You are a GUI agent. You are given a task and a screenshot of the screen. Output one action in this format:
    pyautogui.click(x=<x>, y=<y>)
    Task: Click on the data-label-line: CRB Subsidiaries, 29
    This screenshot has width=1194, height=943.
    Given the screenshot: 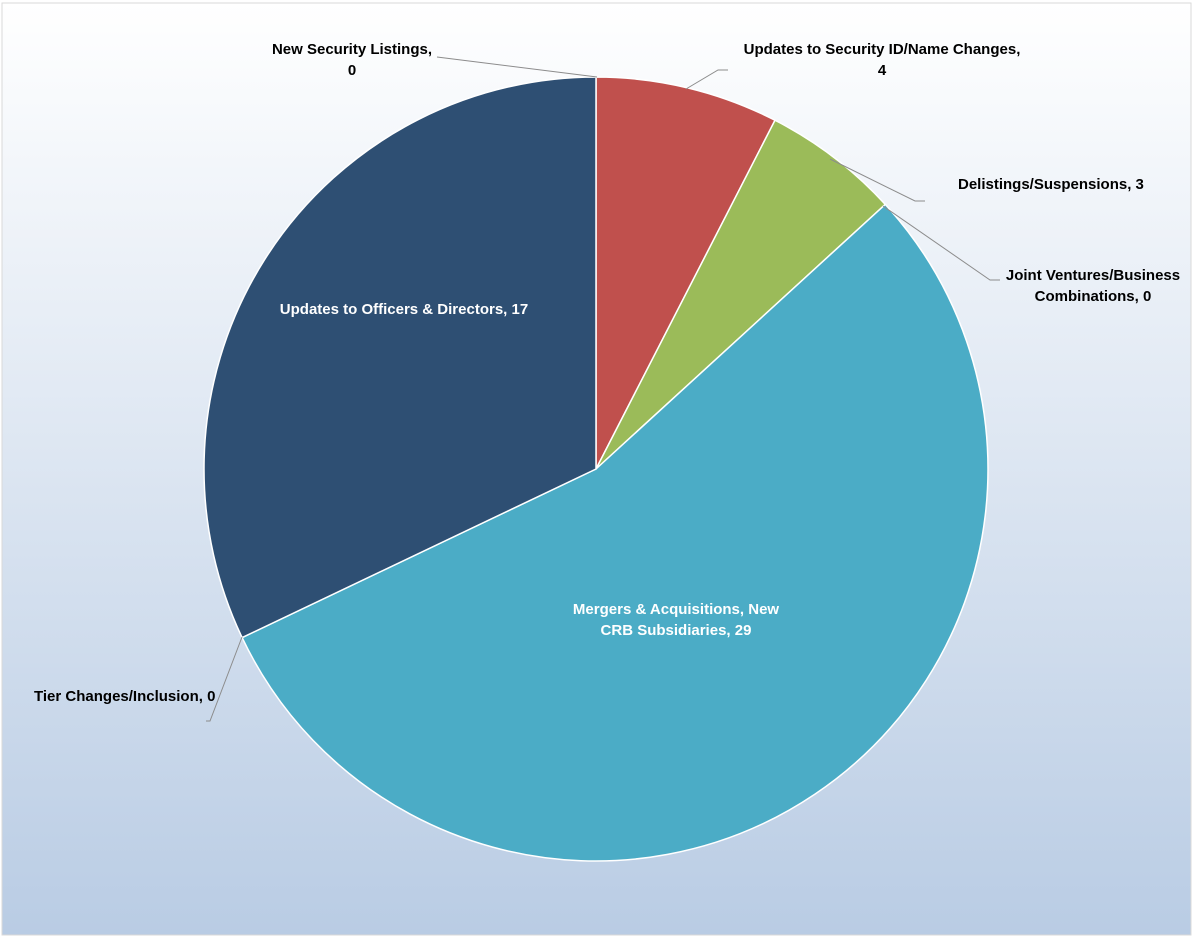 What is the action you would take?
    pyautogui.click(x=676, y=630)
    